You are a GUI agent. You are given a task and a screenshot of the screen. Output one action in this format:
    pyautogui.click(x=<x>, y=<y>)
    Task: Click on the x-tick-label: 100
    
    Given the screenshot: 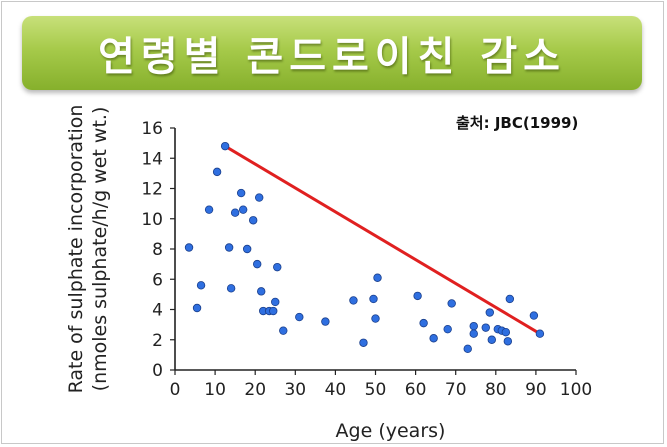 What is the action you would take?
    pyautogui.click(x=576, y=390)
    